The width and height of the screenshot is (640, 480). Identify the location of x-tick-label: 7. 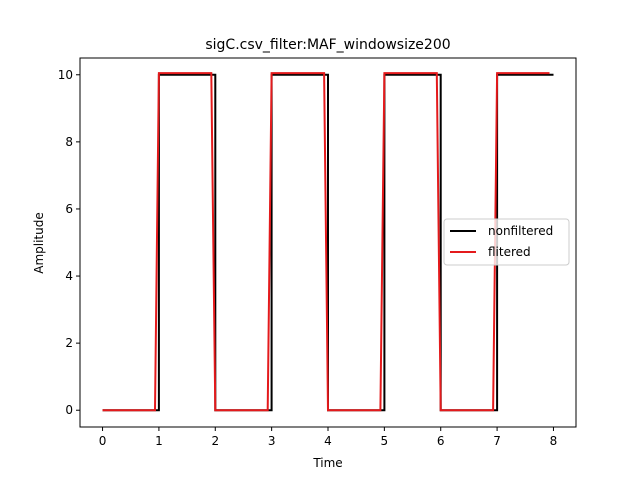
(497, 441).